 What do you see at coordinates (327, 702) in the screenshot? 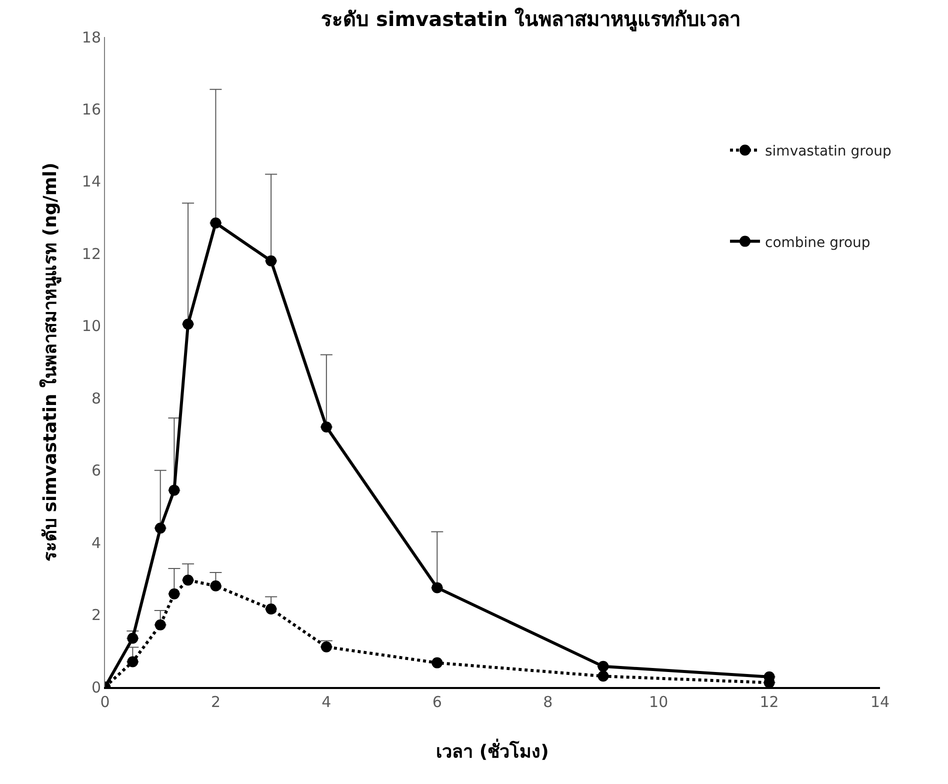
I see `x-tick-label: 4` at bounding box center [327, 702].